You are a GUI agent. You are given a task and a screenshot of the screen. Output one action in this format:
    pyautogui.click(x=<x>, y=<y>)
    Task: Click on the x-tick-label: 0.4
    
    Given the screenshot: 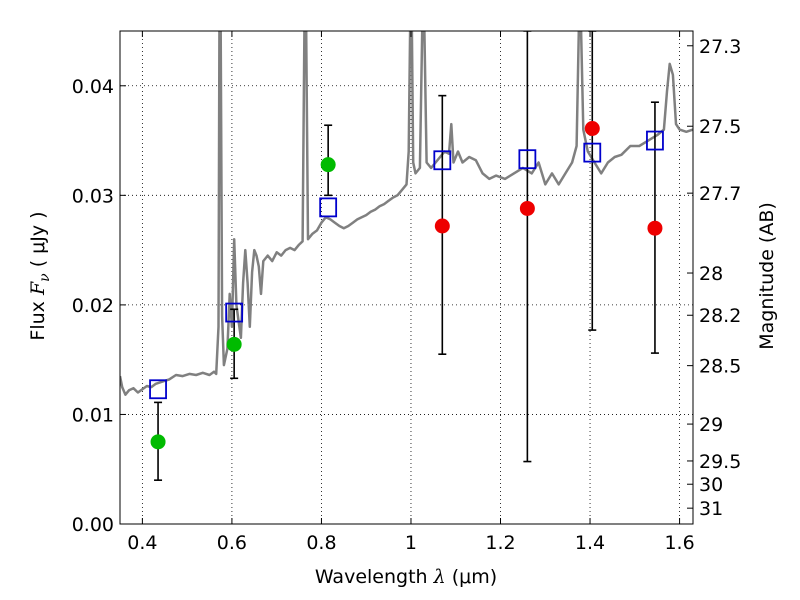 What is the action you would take?
    pyautogui.click(x=142, y=543)
    